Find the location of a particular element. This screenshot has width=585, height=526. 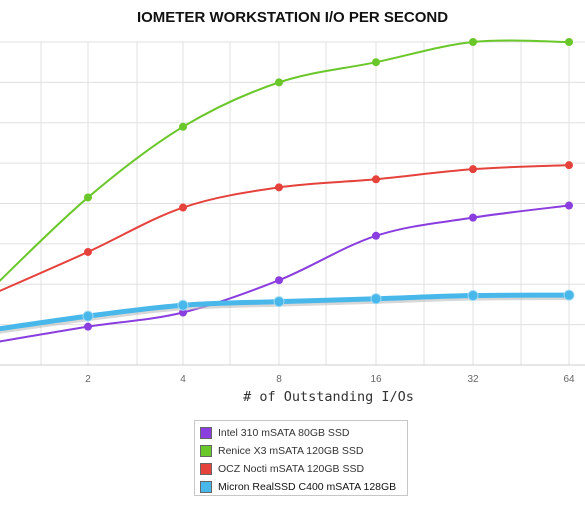

x-tick-label: 2 is located at coordinates (88, 379).